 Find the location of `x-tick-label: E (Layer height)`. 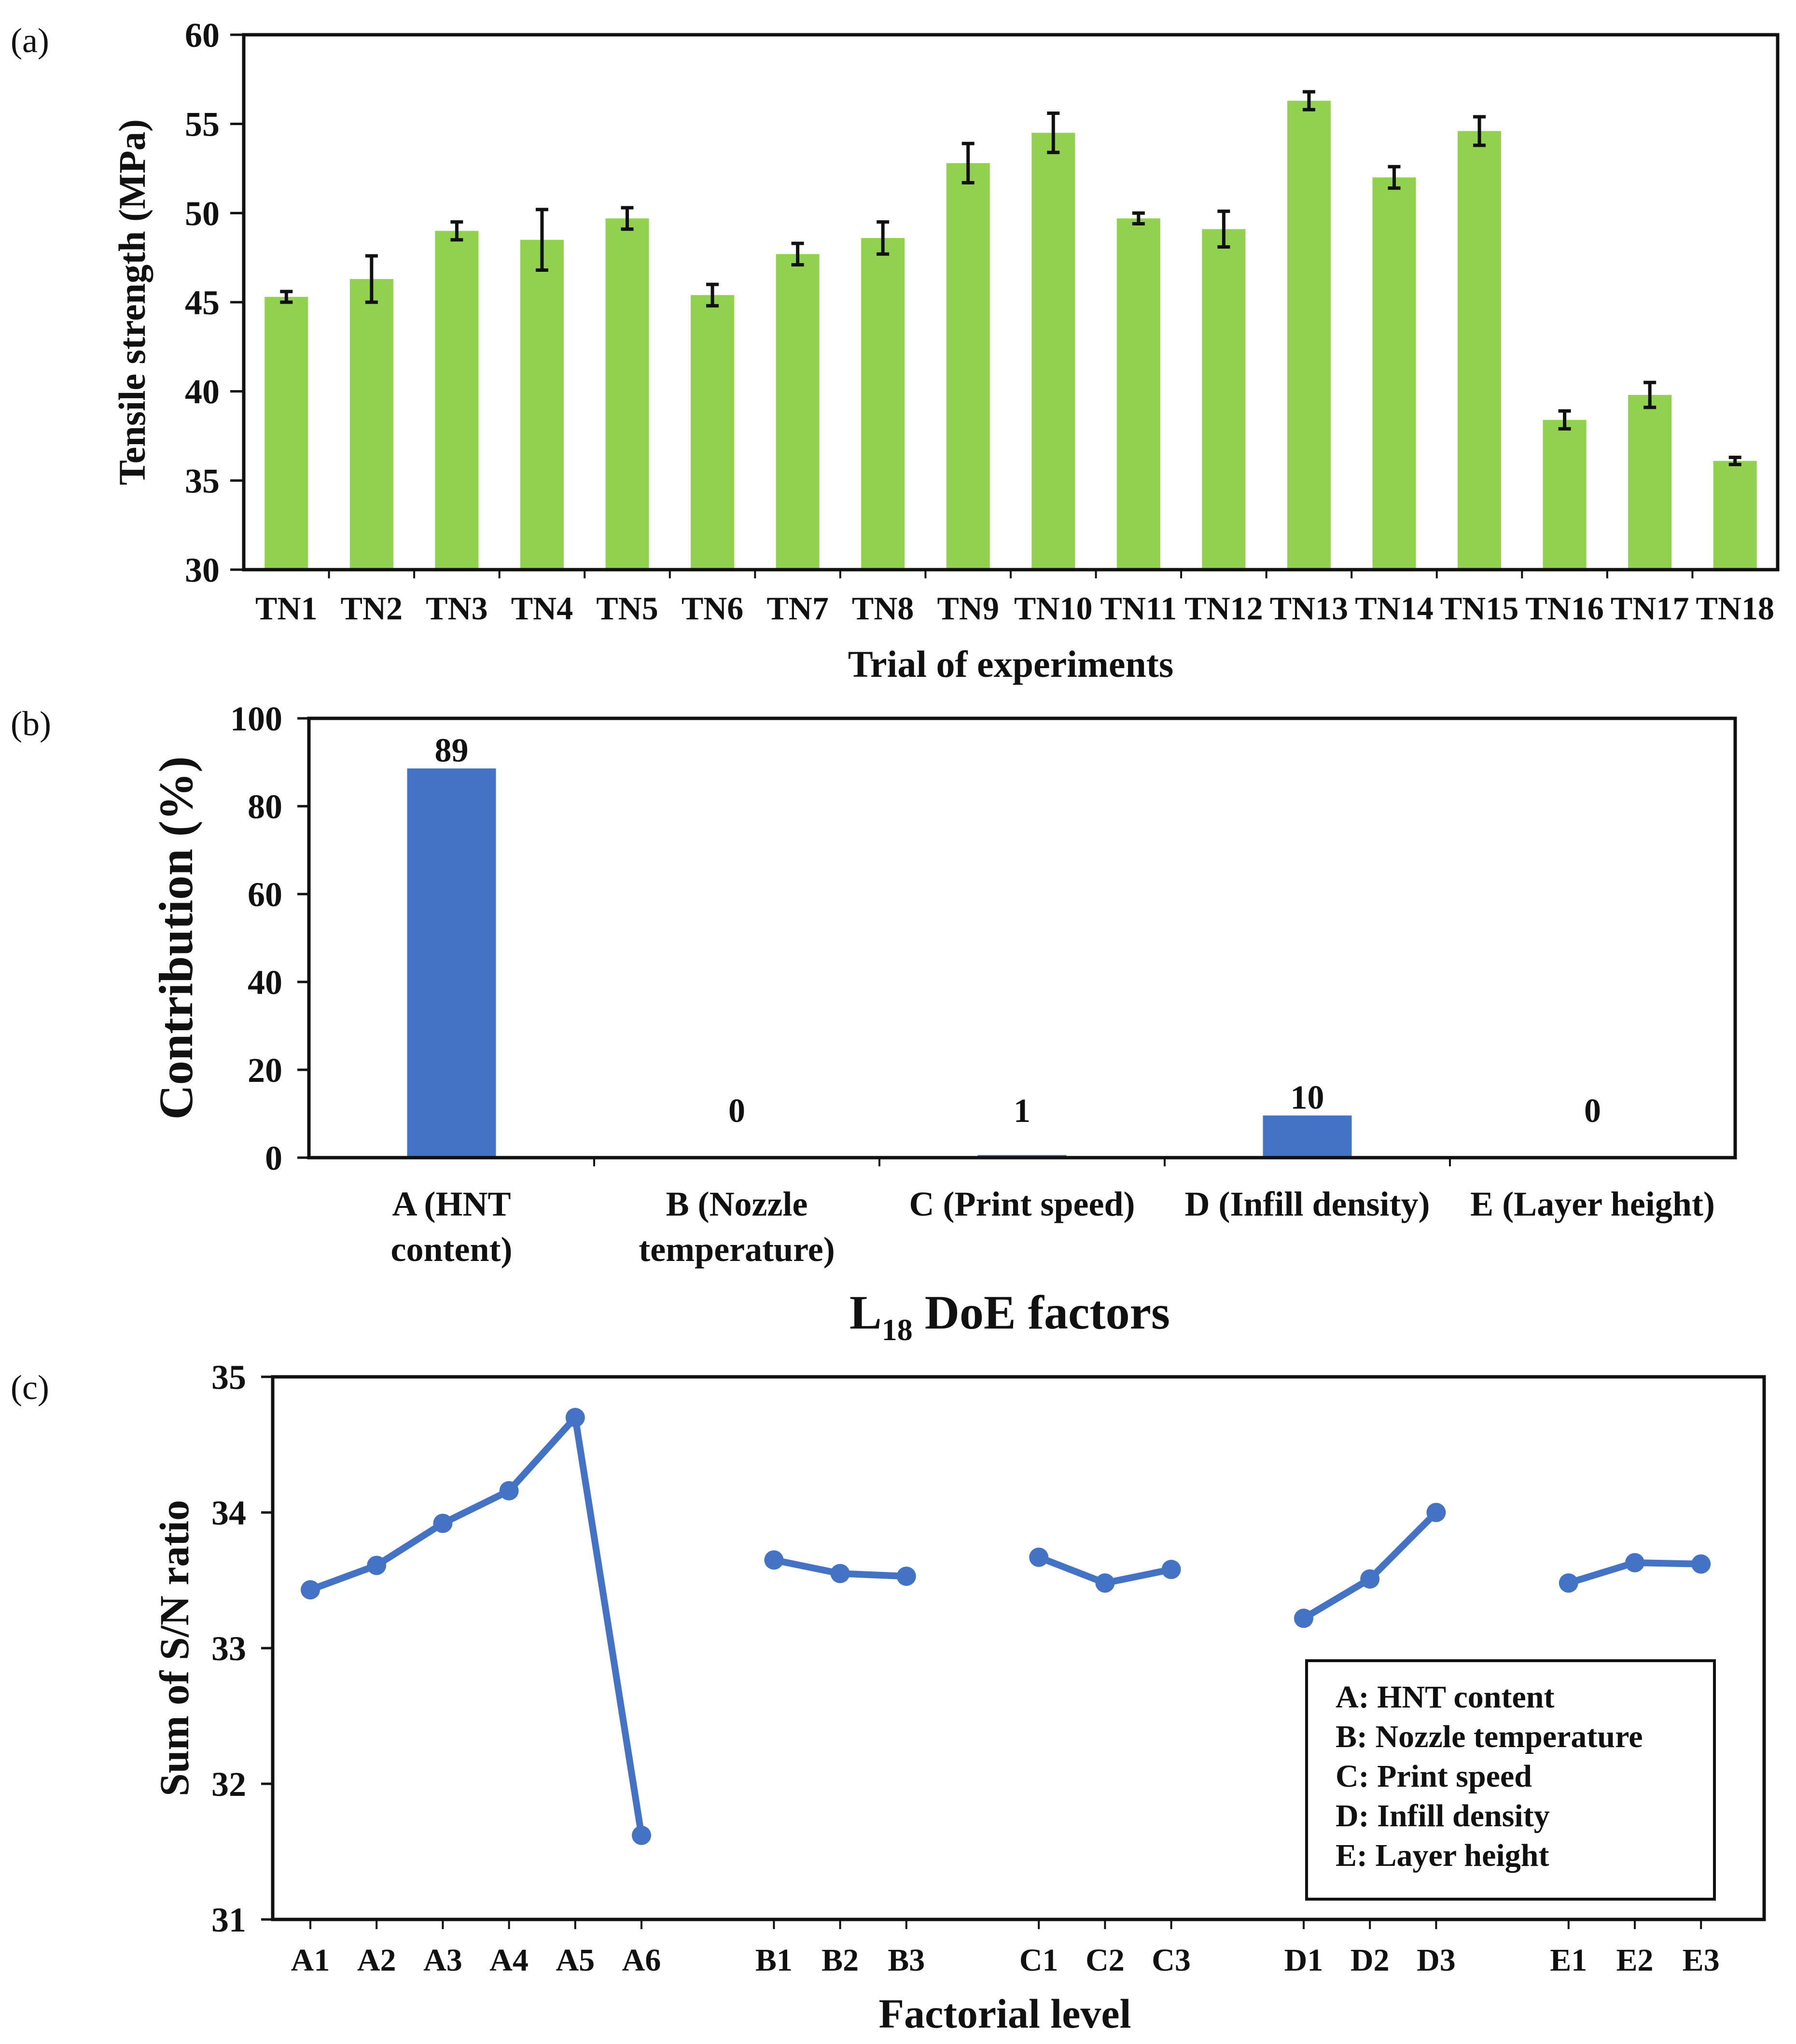

x-tick-label: E (Layer height) is located at coordinates (1593, 1204).